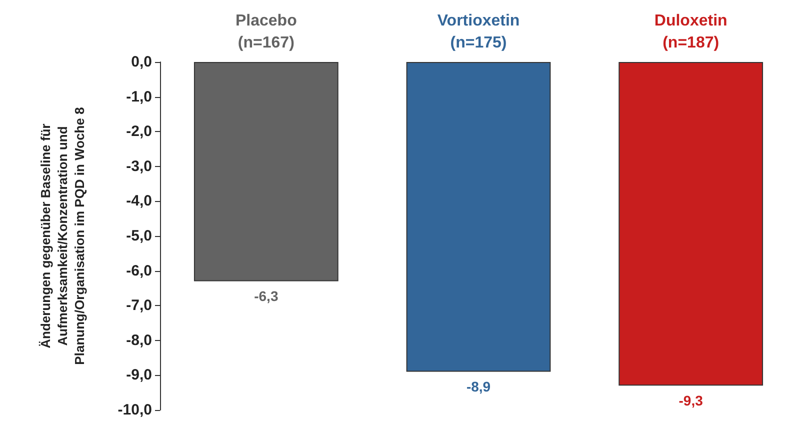  Describe the element at coordinates (478, 386) in the screenshot. I see `data-label: -8,9` at that location.